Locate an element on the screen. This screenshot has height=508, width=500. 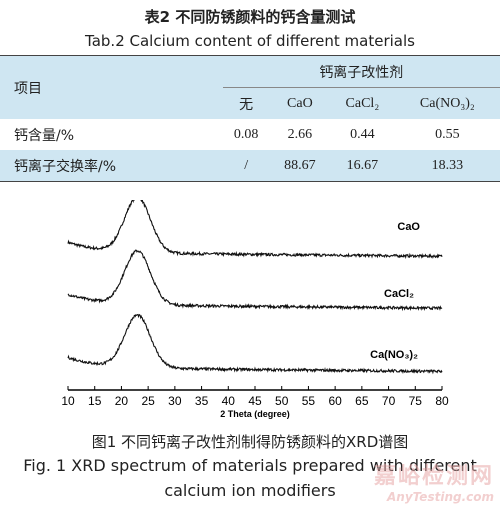
x-tick-label: 80 is located at coordinates (442, 401).